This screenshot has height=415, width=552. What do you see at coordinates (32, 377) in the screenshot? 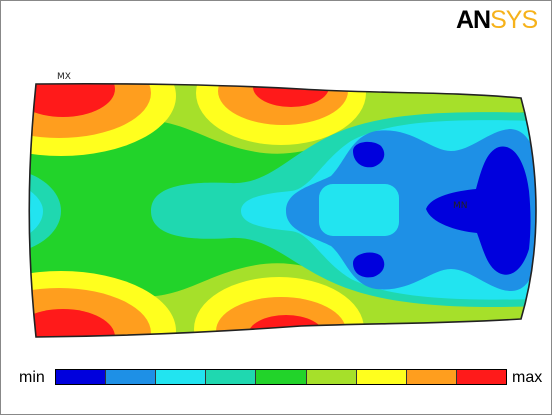
I see `legend-min-label: min` at bounding box center [32, 377].